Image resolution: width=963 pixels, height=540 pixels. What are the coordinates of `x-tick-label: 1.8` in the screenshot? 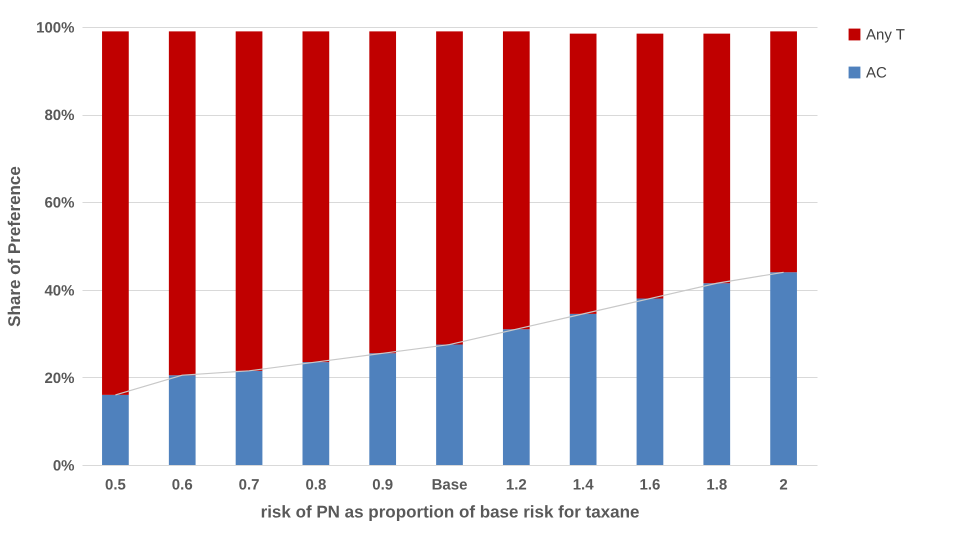 It's located at (717, 485).